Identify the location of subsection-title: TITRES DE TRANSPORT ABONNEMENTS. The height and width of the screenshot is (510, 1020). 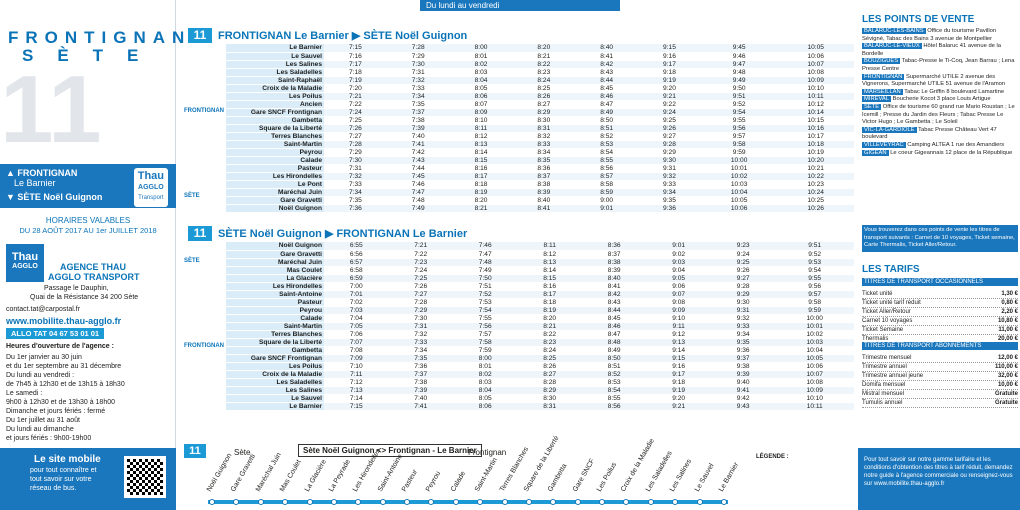
(940, 346).